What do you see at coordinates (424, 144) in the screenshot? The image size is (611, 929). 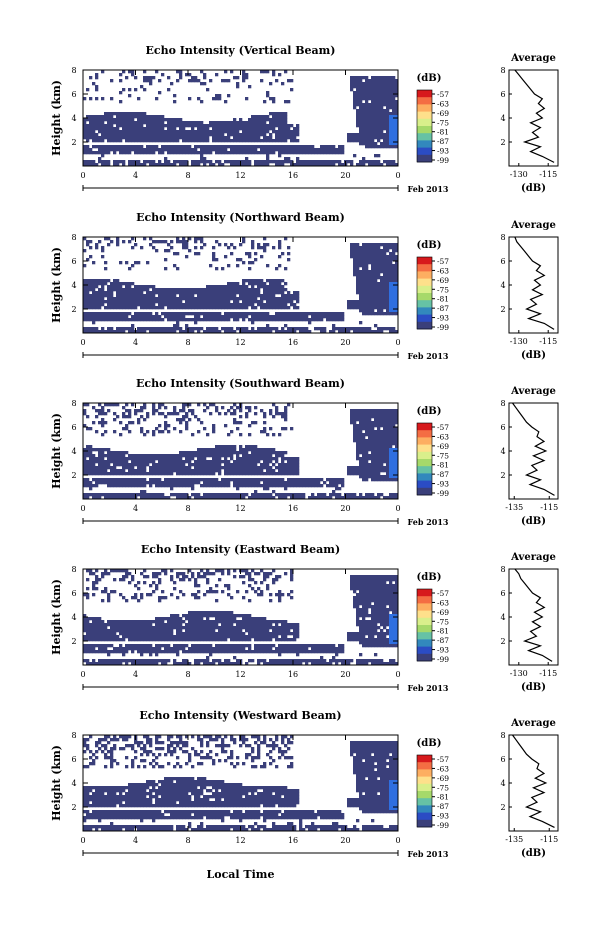 I see `colorbar-segment` at bounding box center [424, 144].